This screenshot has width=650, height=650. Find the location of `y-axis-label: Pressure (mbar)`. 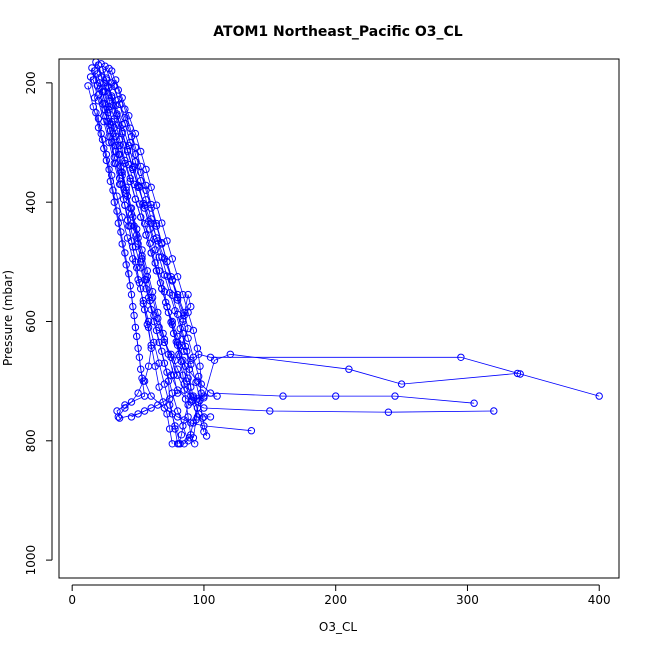

y-axis-label: Pressure (mbar) is located at coordinates (8, 318).